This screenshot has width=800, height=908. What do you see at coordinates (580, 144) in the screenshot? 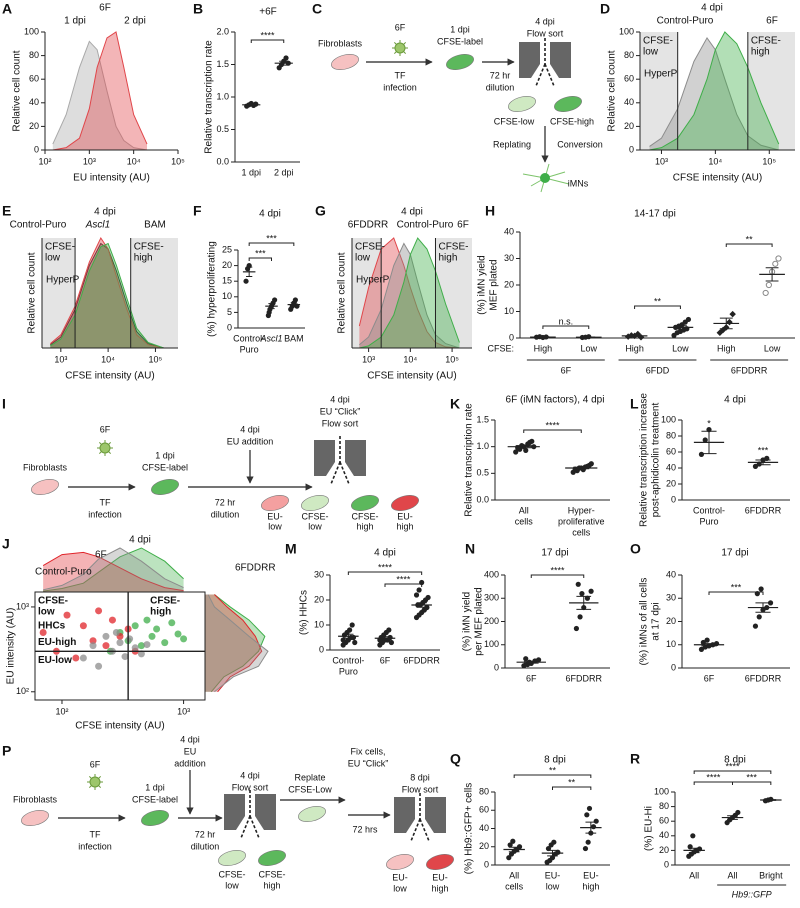
I see `diagram-label: Conversion` at bounding box center [580, 144].